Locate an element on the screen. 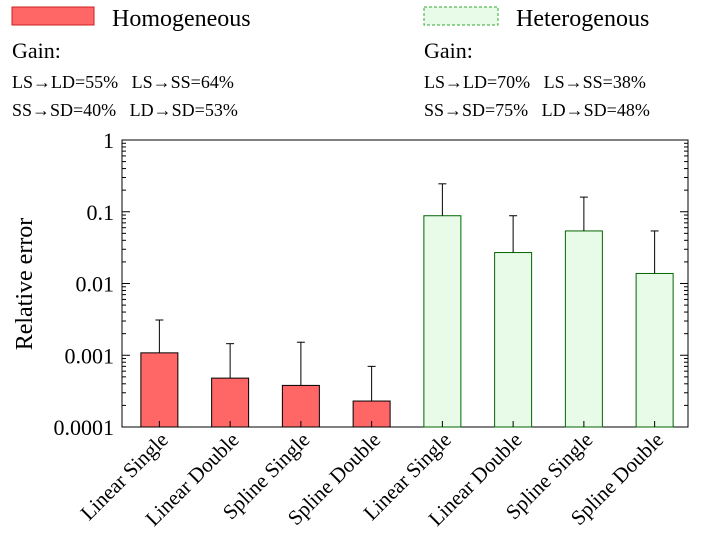 Image resolution: width=711 pixels, height=556 pixels. legend-label-heterogenous: Heterogenous is located at coordinates (582, 19).